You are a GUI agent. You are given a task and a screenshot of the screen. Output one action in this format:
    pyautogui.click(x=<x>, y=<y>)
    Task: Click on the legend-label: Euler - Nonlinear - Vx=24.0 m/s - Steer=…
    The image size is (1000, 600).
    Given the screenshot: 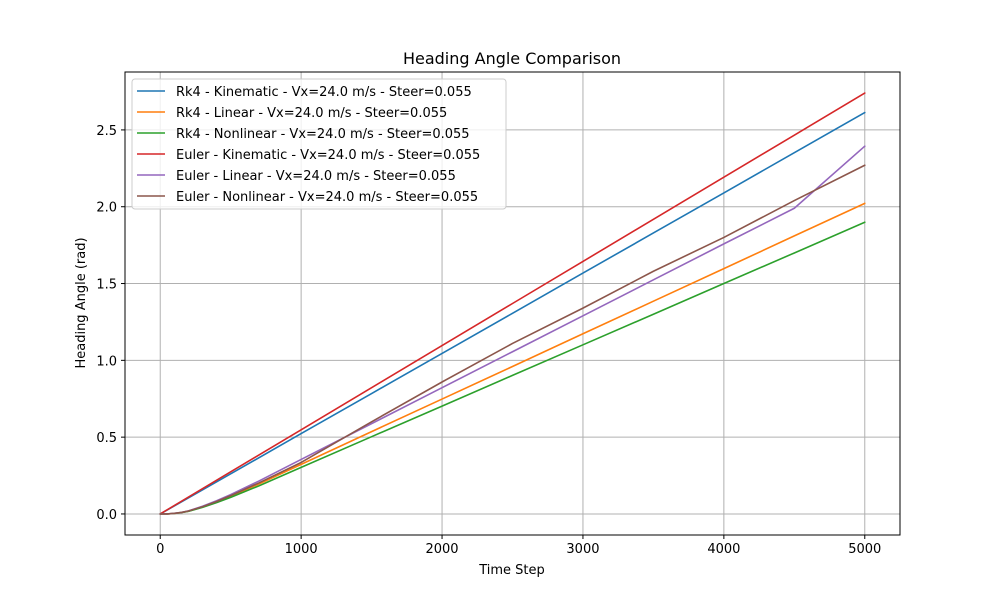 What is the action you would take?
    pyautogui.click(x=327, y=197)
    